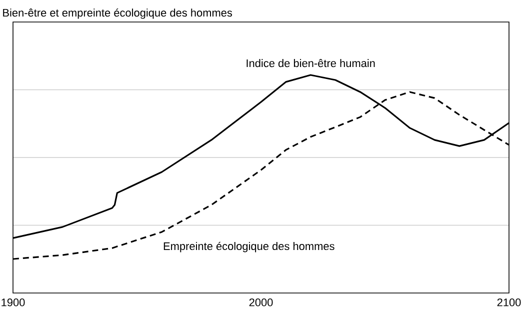 This screenshot has width=523, height=325. I want to click on series-label: Indice de bien-être humain, so click(310, 63).